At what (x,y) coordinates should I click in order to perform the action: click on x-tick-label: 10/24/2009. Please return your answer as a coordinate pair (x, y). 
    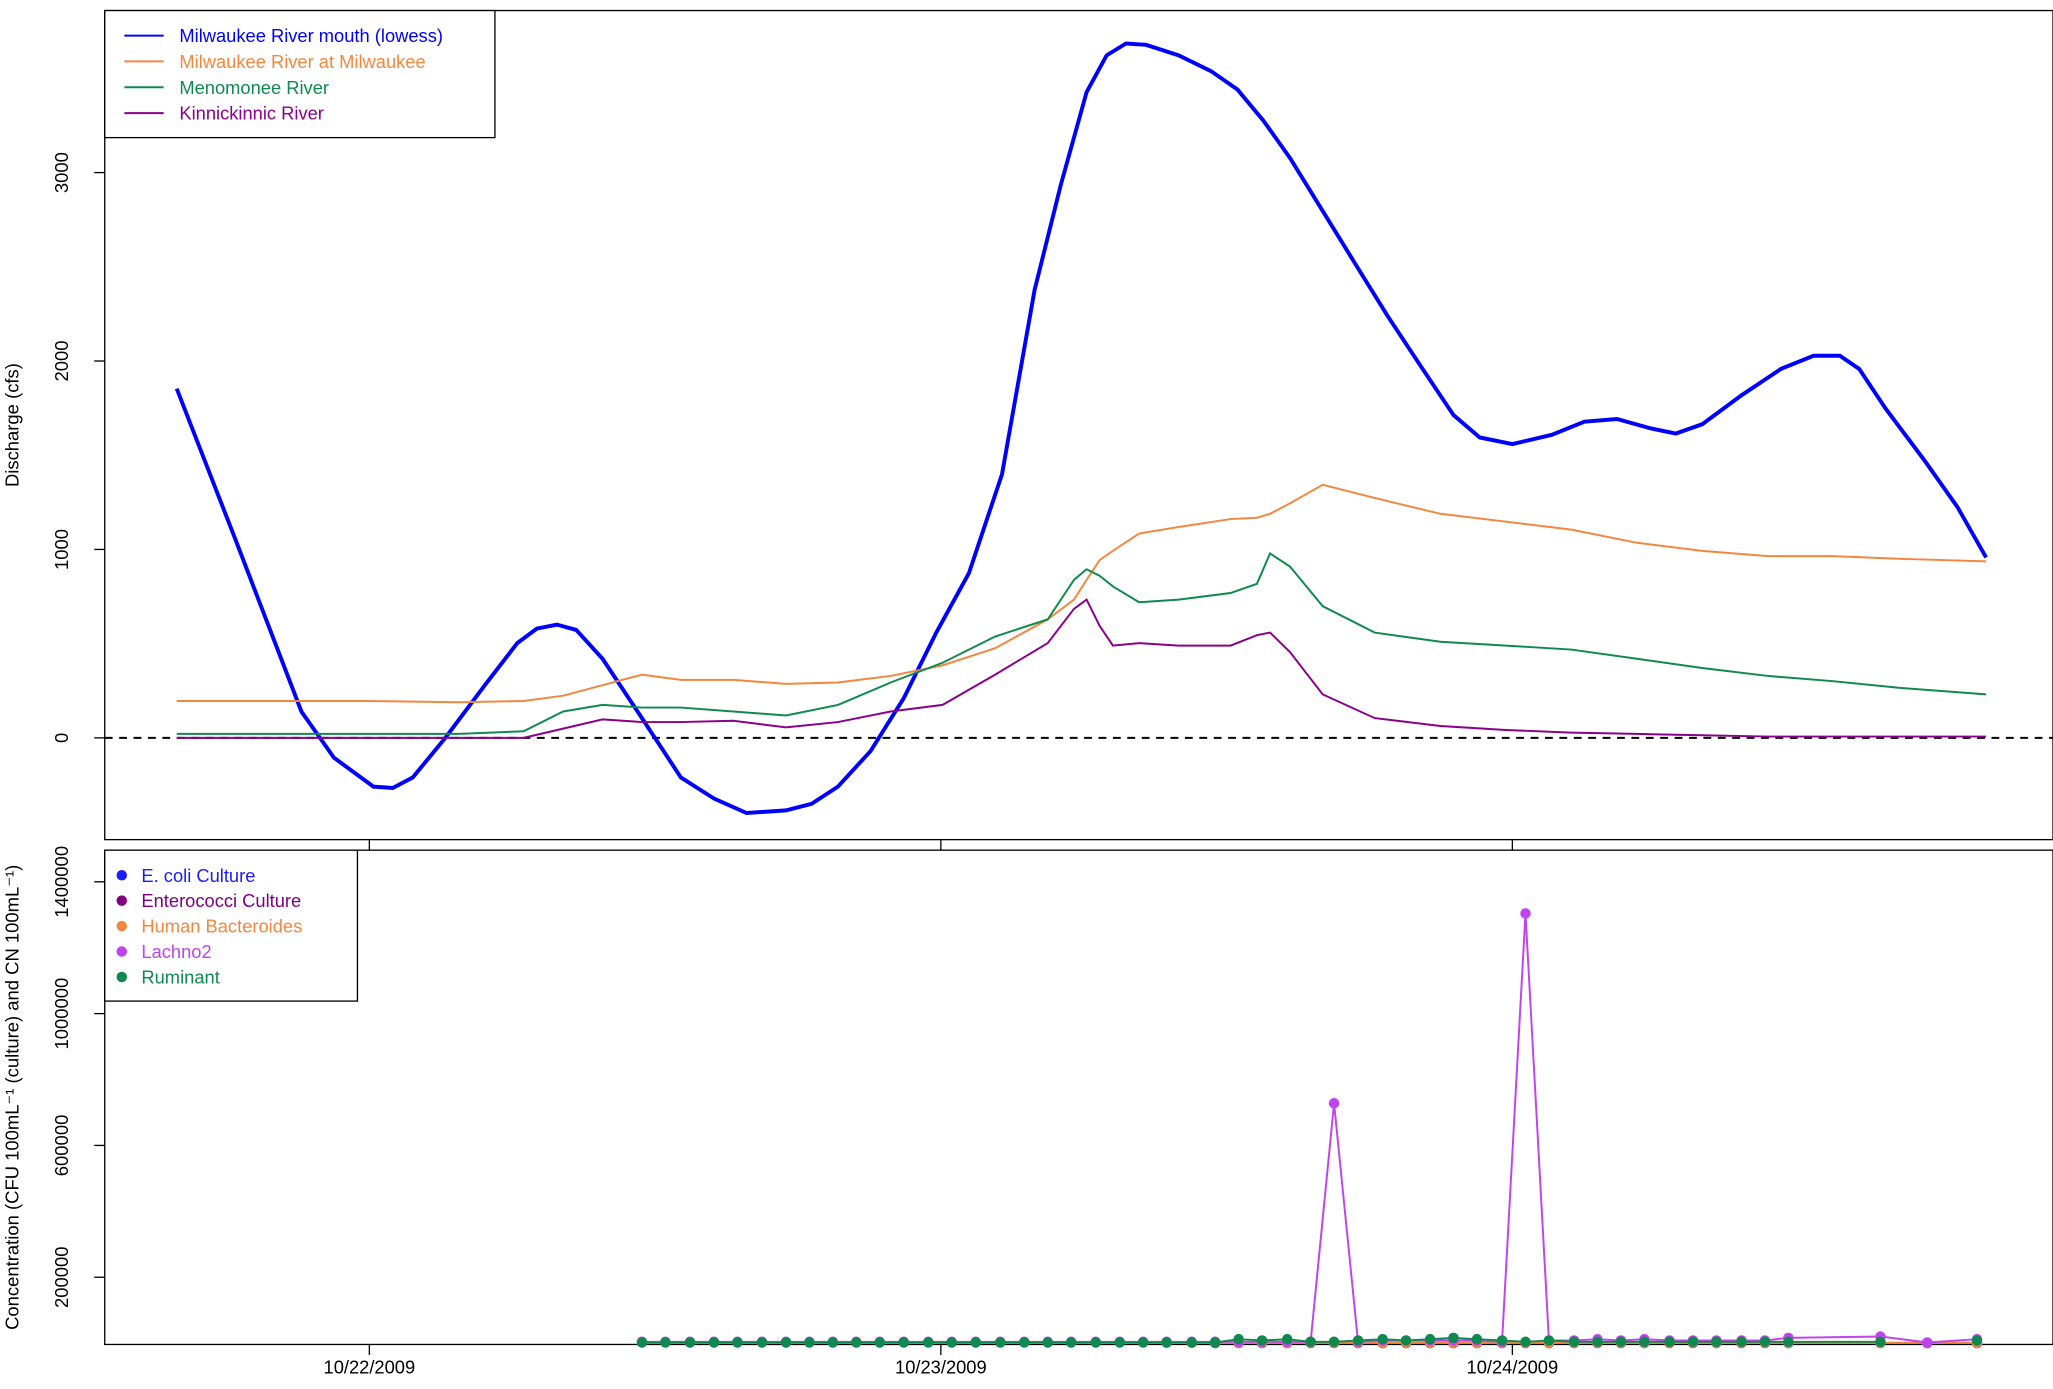
    Looking at the image, I should click on (1513, 1366).